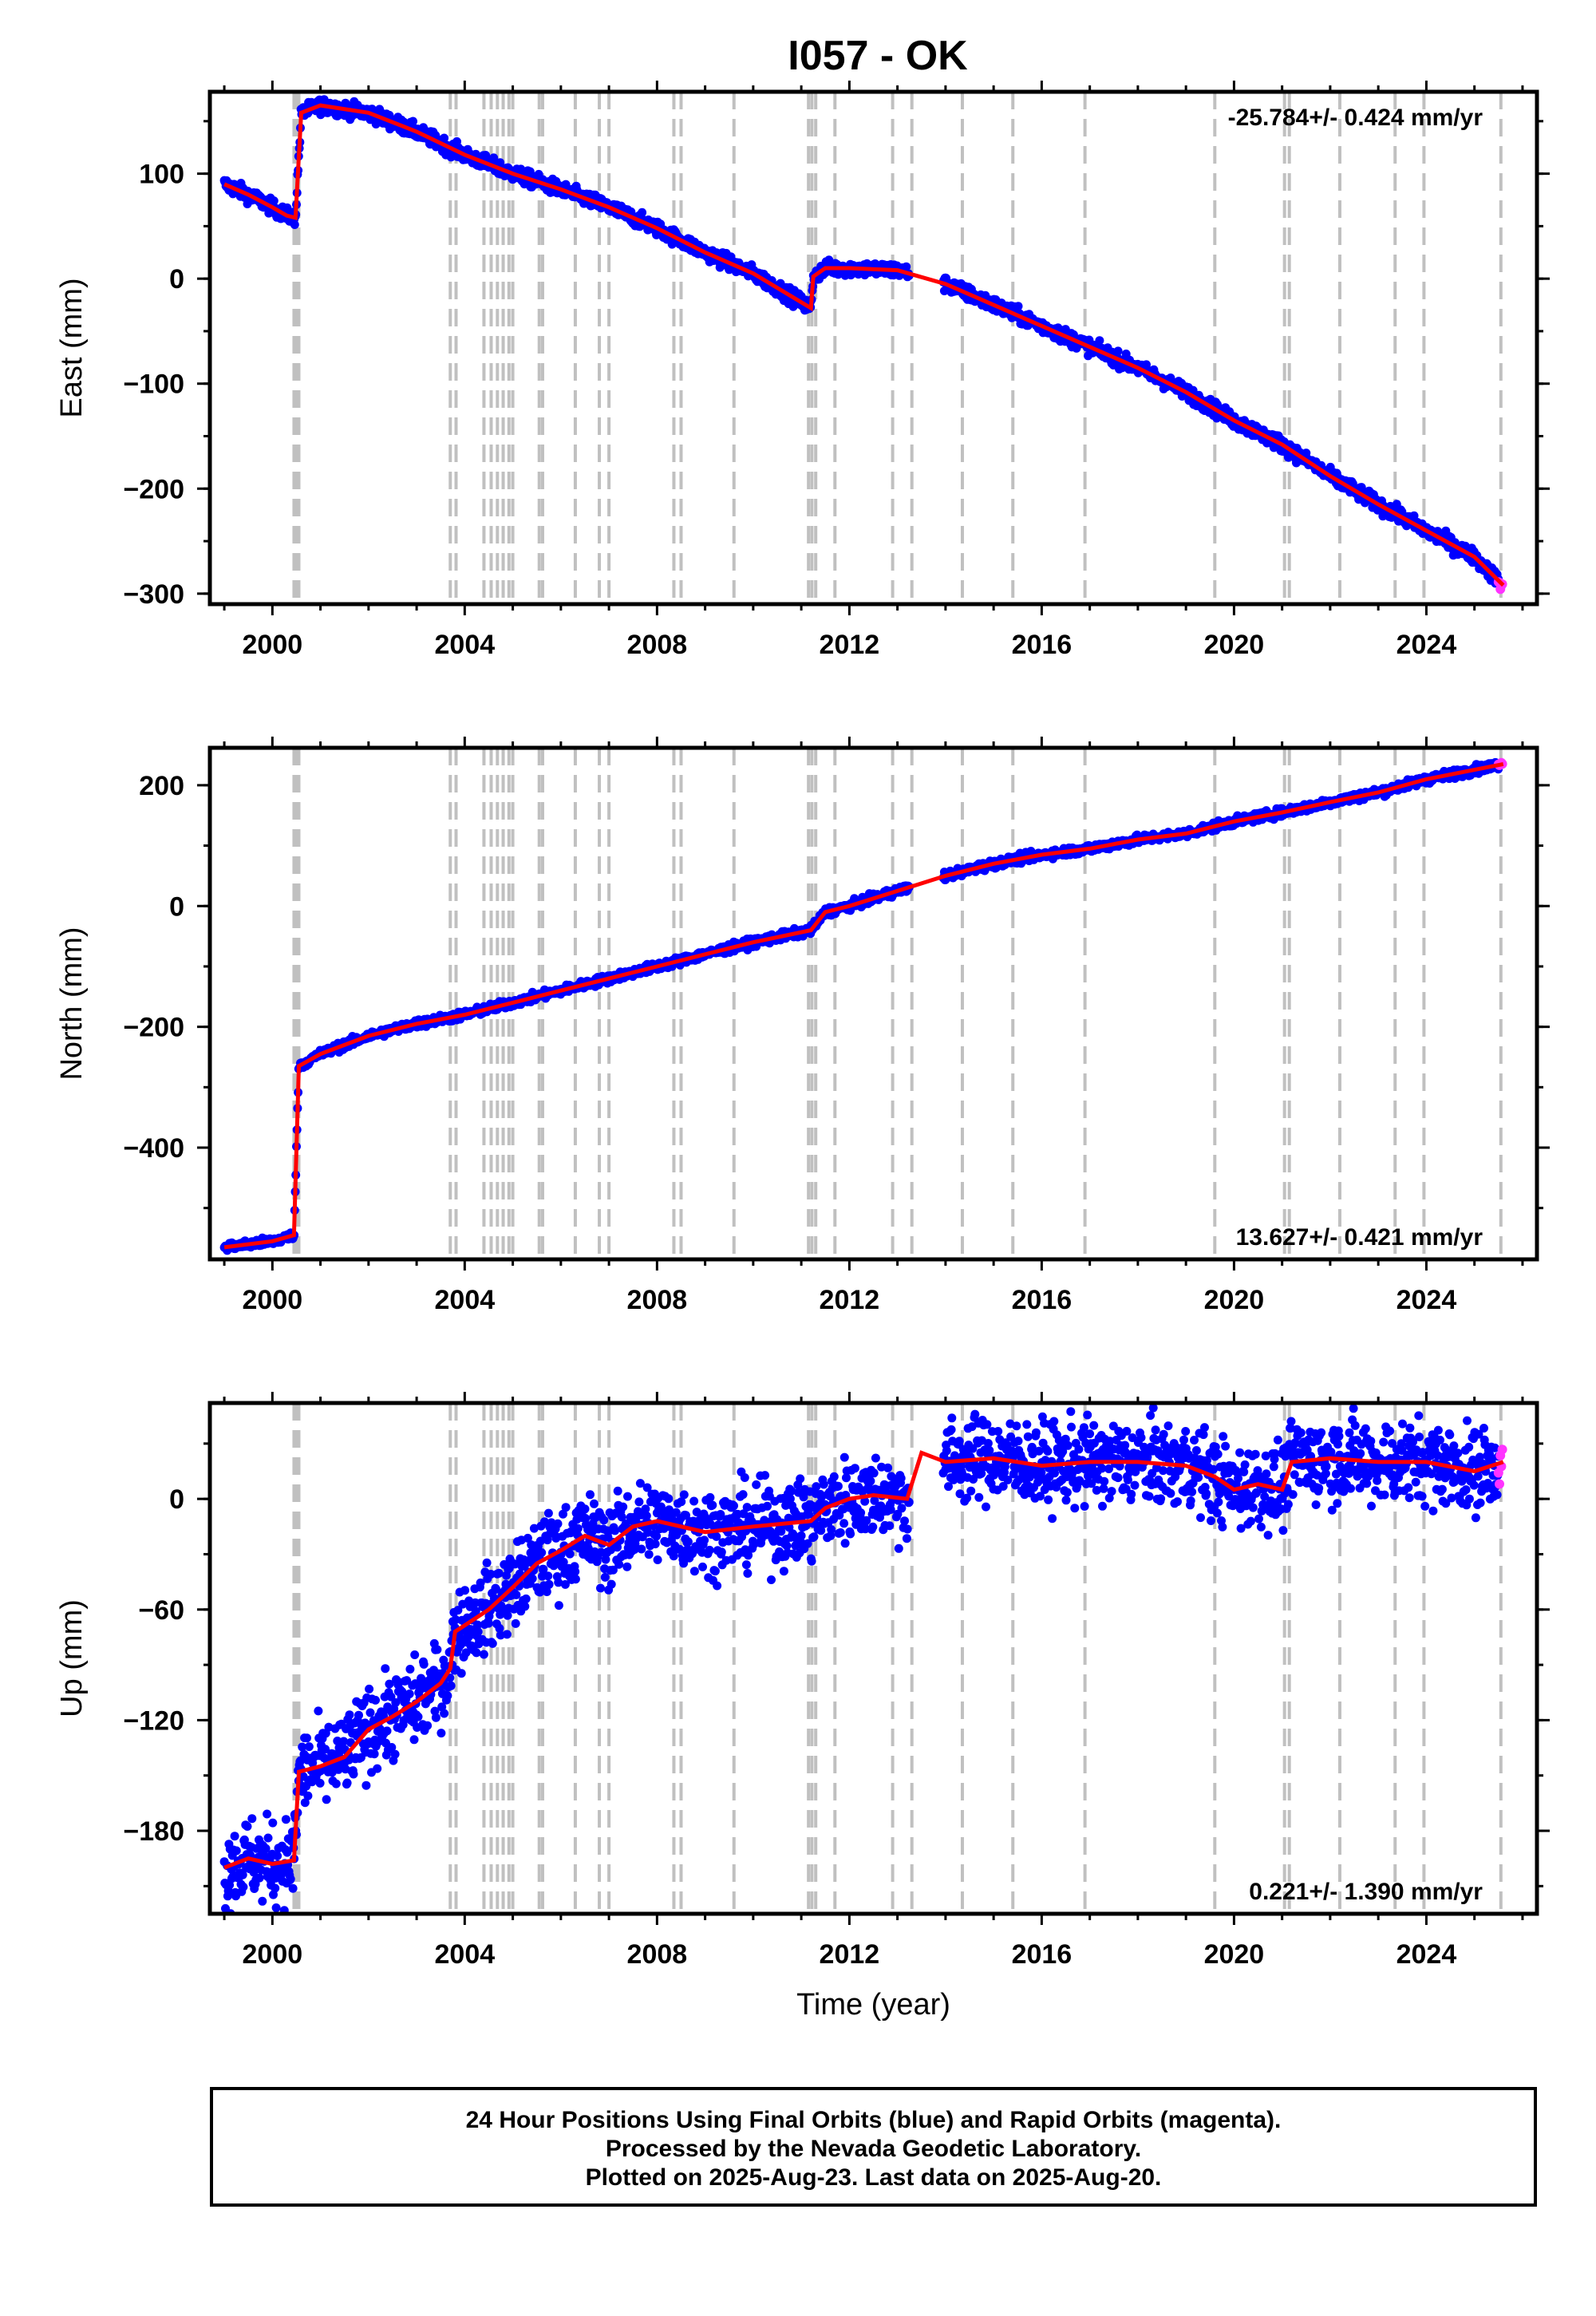 The image size is (1596, 2316). What do you see at coordinates (161, 786) in the screenshot?
I see `y-tick-label: 200` at bounding box center [161, 786].